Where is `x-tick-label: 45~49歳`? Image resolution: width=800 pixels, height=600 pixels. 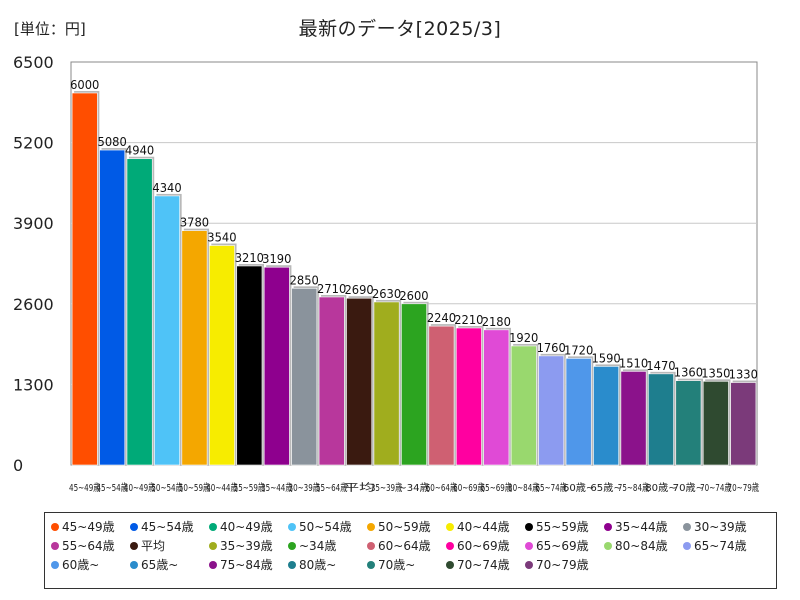 x-tick-label: 45~49歳 is located at coordinates (84, 488).